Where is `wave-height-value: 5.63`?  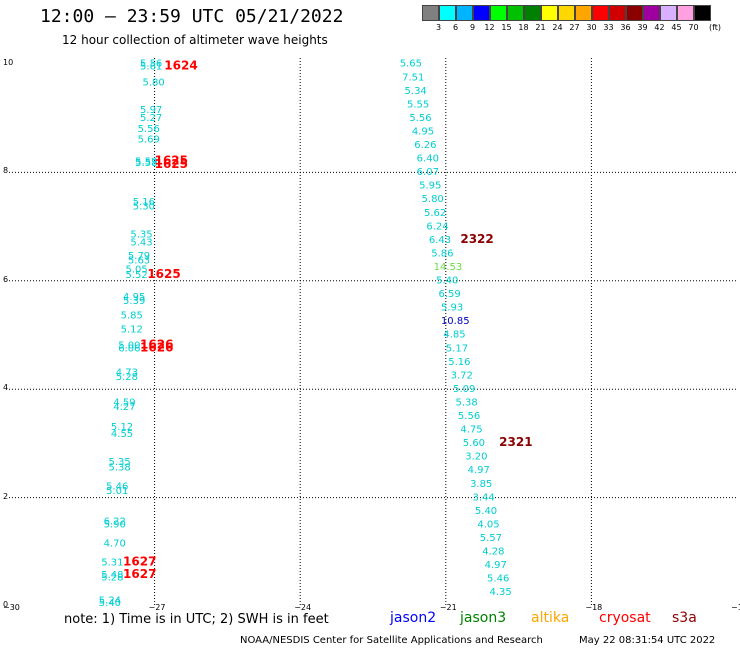
wave-height-value: 5.63 is located at coordinates (139, 260).